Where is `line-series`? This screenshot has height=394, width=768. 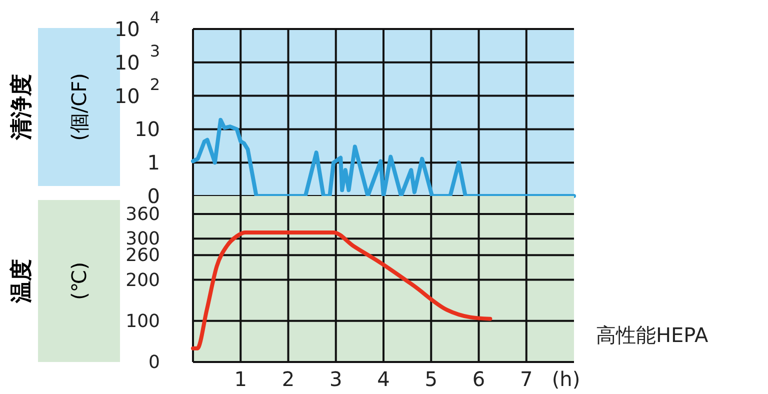
line-series is located at coordinates (341, 290).